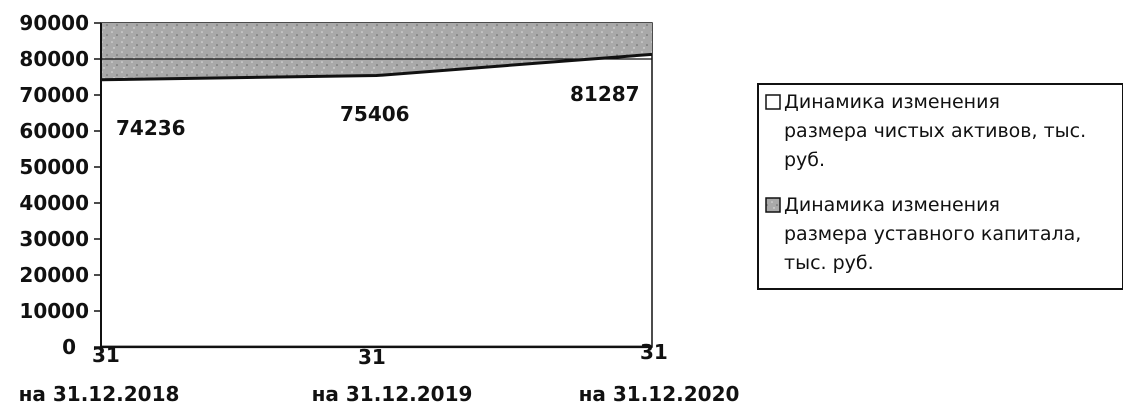  What do you see at coordinates (659, 394) in the screenshot?
I see `x-tick-label: на 31.12.2020` at bounding box center [659, 394].